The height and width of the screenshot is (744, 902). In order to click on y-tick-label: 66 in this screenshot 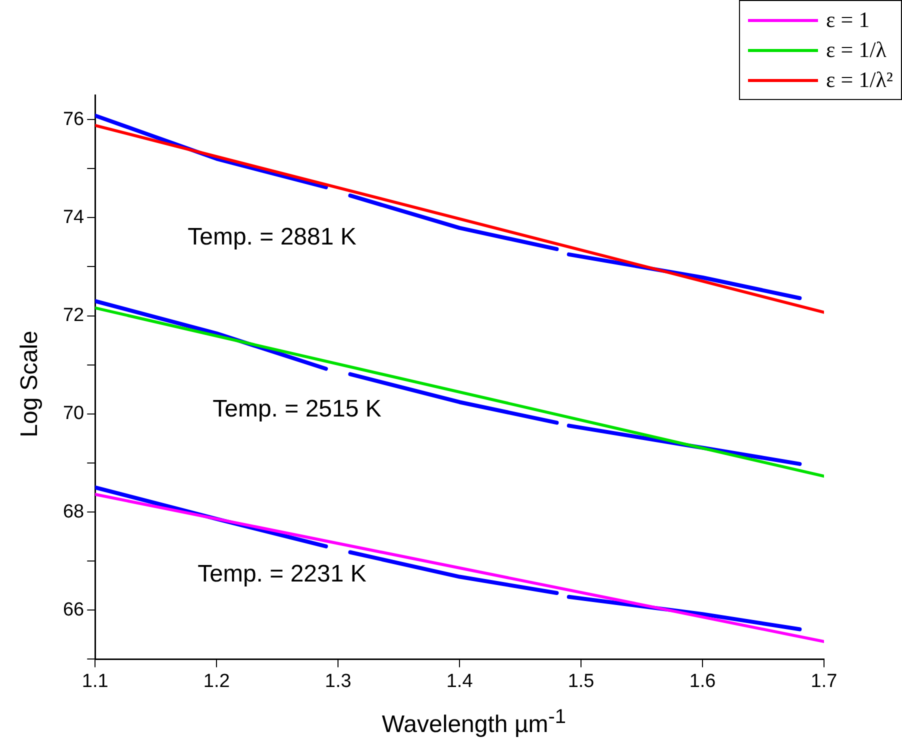, I will do `click(73, 609)`.